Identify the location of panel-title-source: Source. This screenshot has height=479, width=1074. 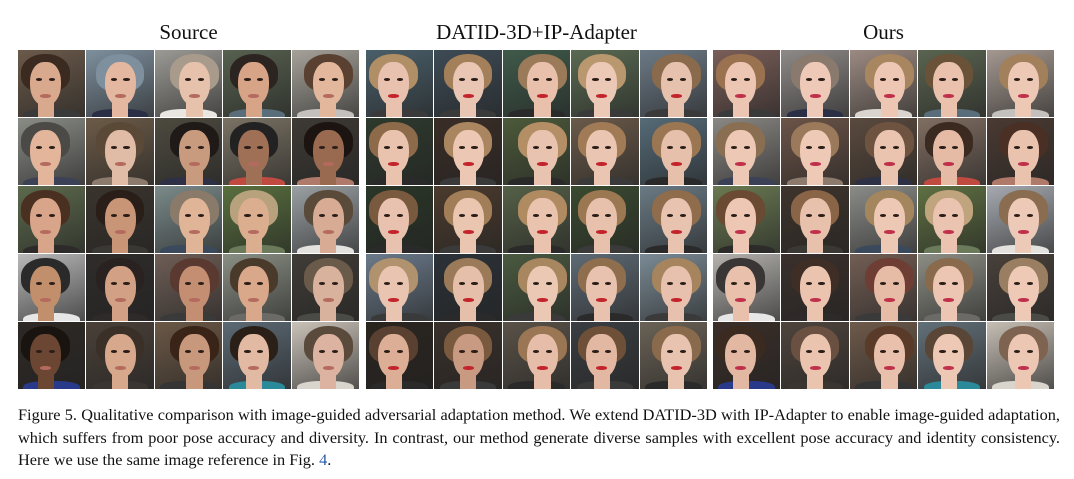
(188, 32).